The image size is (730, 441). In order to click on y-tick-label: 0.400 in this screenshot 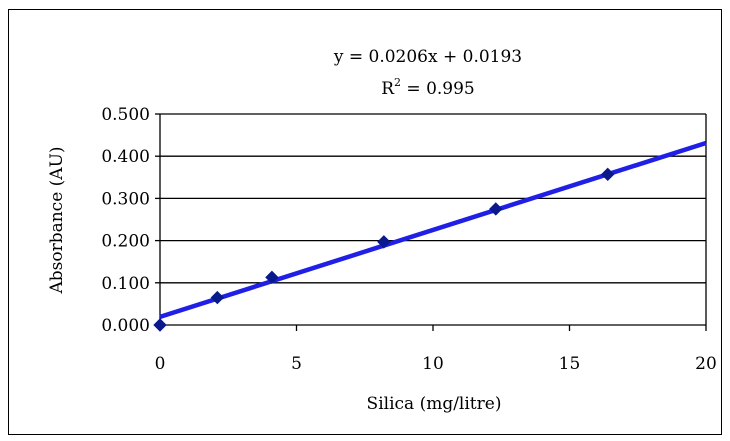, I will do `click(125, 157)`.